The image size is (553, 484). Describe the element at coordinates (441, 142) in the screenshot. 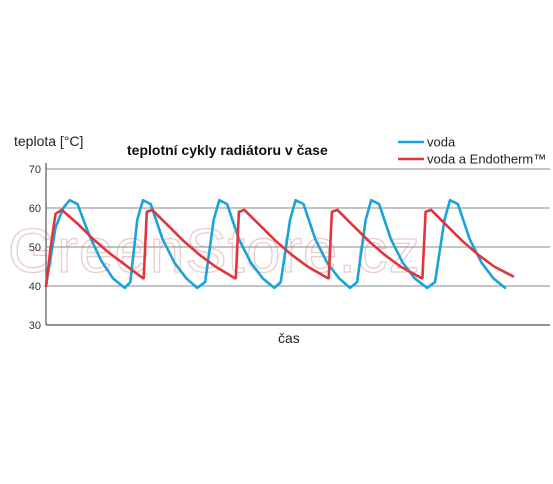

I see `legend-label-voda: voda` at that location.